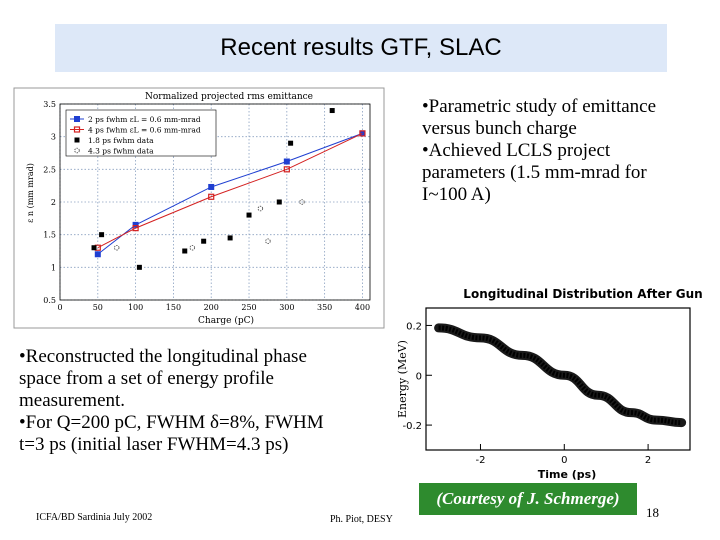 This screenshot has width=720, height=540. Describe the element at coordinates (53, 137) in the screenshot. I see `y-tick-label: 3` at that location.